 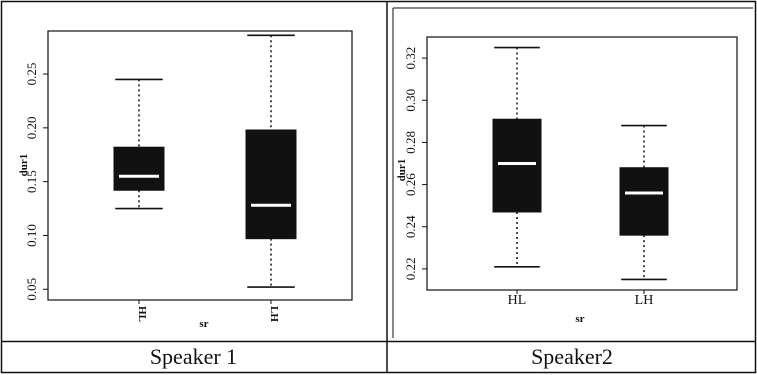 What do you see at coordinates (31, 289) in the screenshot?
I see `y-tick-label: 0.05` at bounding box center [31, 289].